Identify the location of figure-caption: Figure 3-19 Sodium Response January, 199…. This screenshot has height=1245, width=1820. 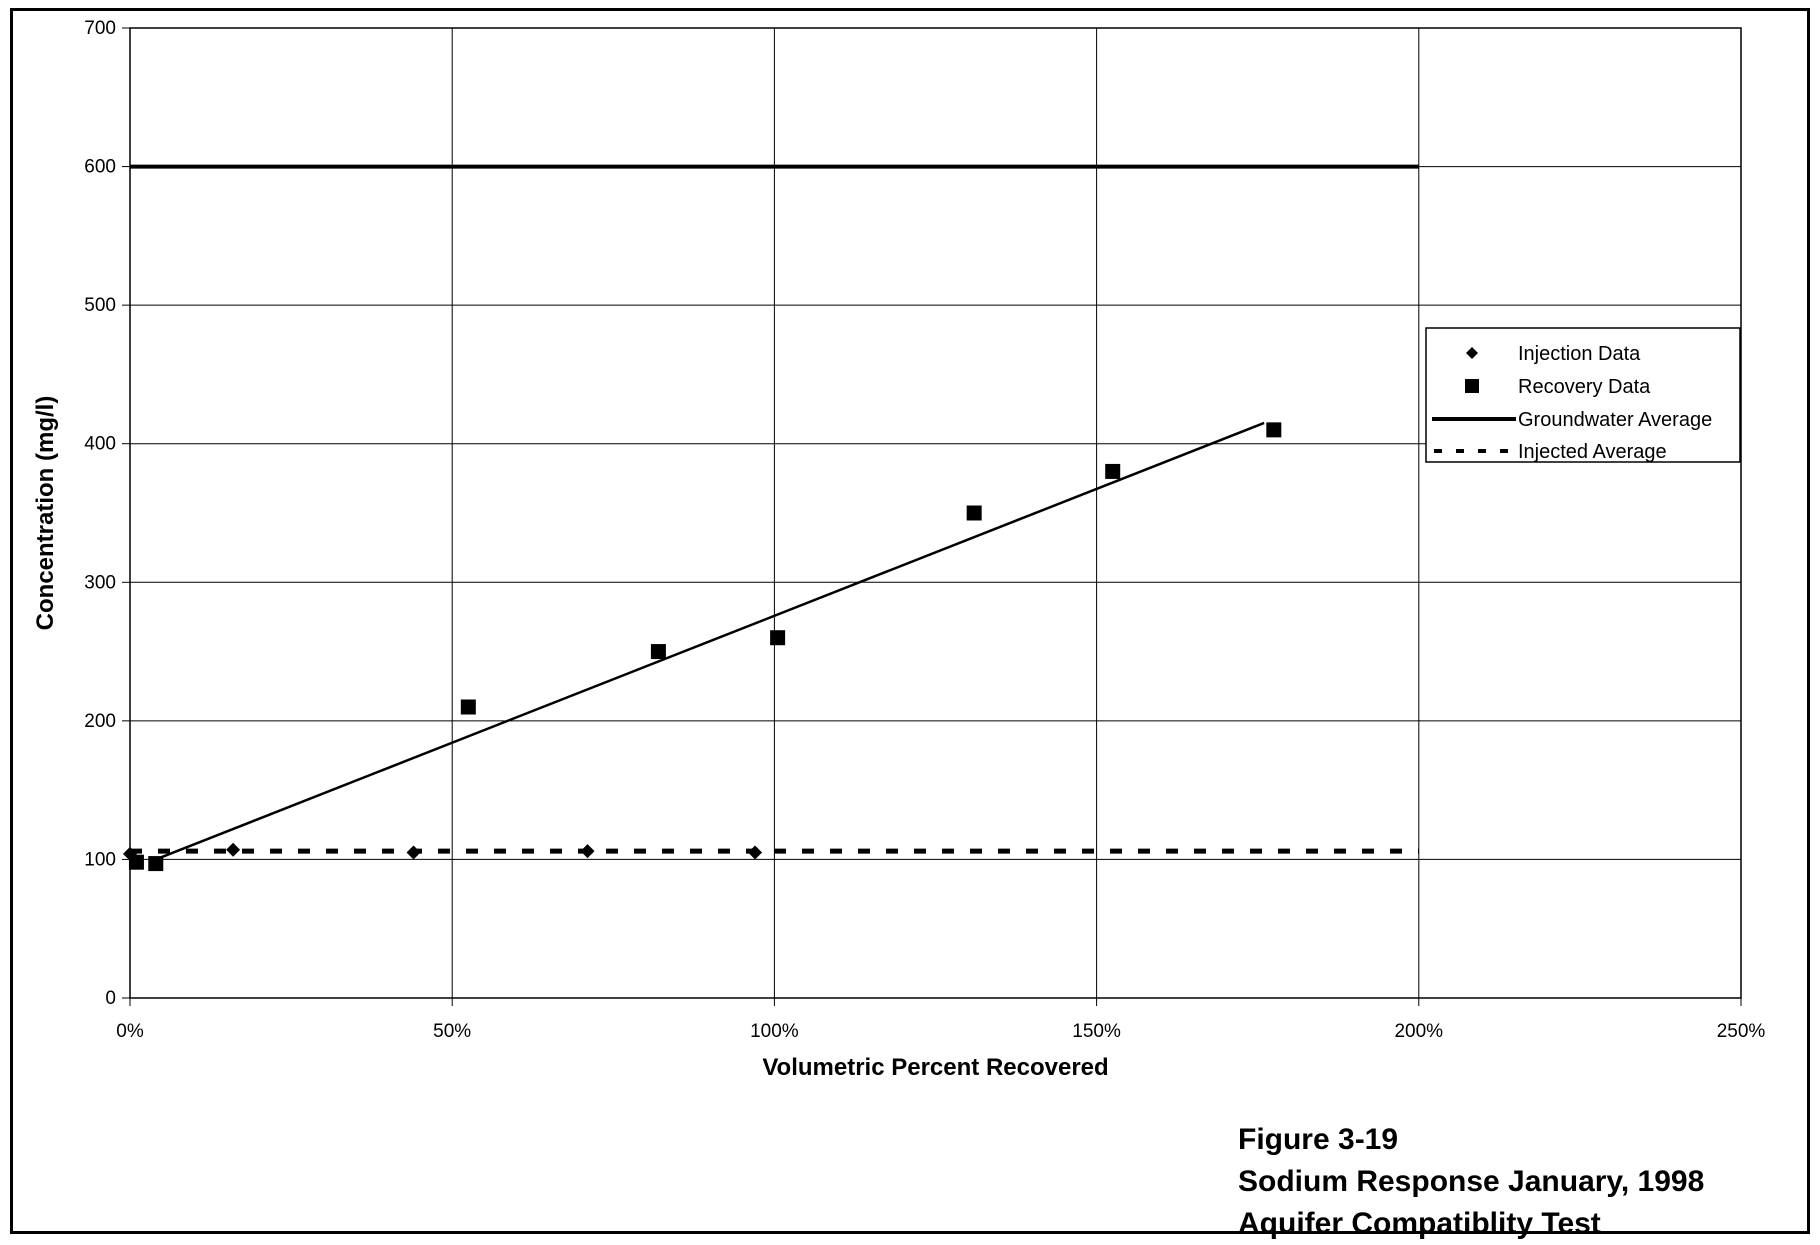
(1471, 1182).